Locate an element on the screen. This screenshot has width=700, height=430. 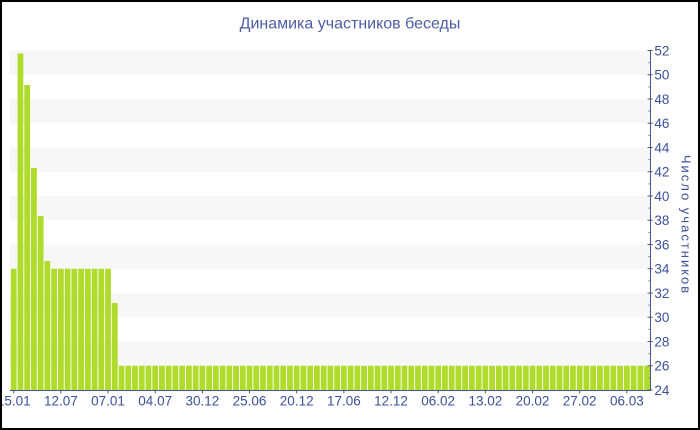
svg-text: 50 is located at coordinates (661, 75).